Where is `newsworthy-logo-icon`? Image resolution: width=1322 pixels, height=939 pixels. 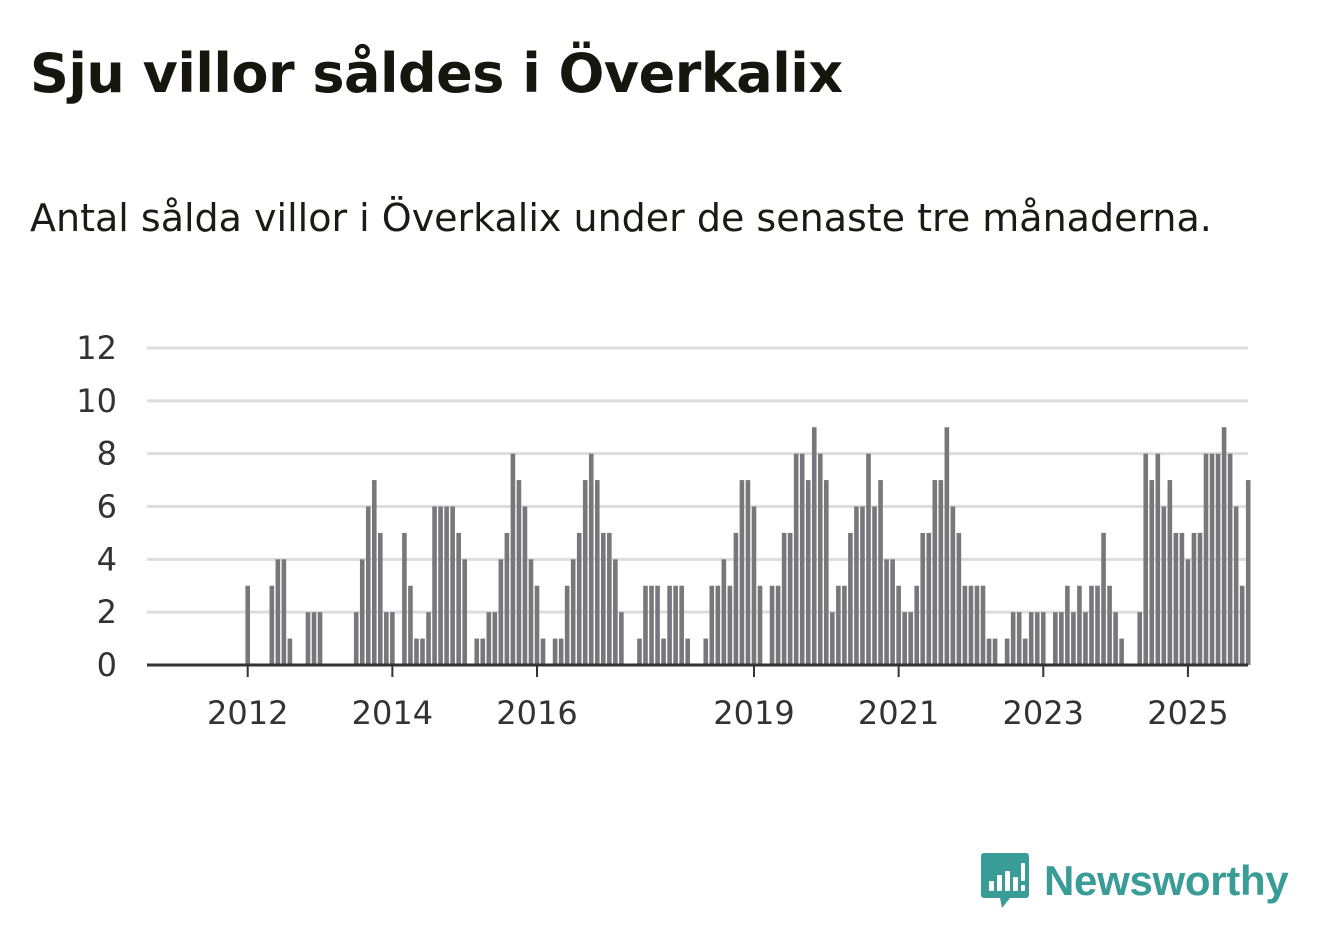 newsworthy-logo-icon is located at coordinates (1005, 880).